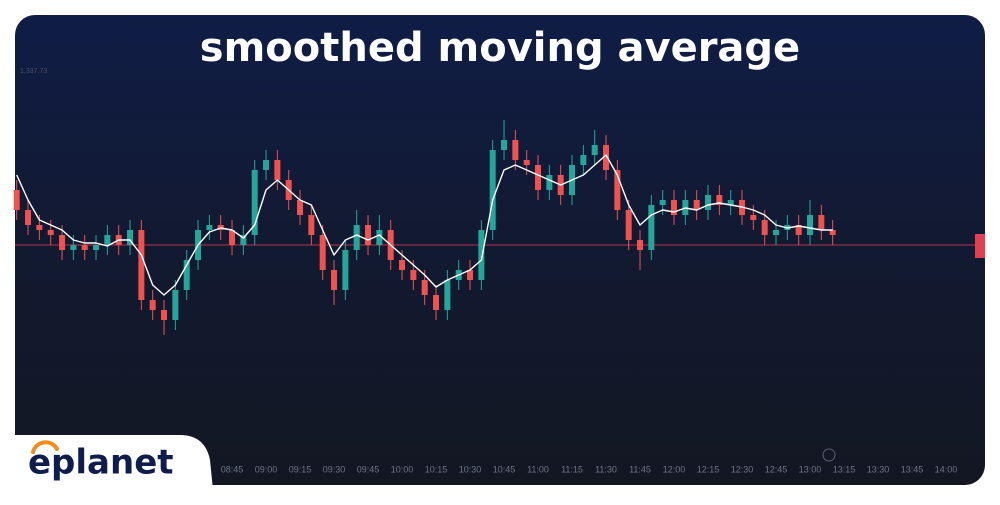 The image size is (1000, 505). Describe the element at coordinates (101, 463) in the screenshot. I see `brand: eplanet` at that location.